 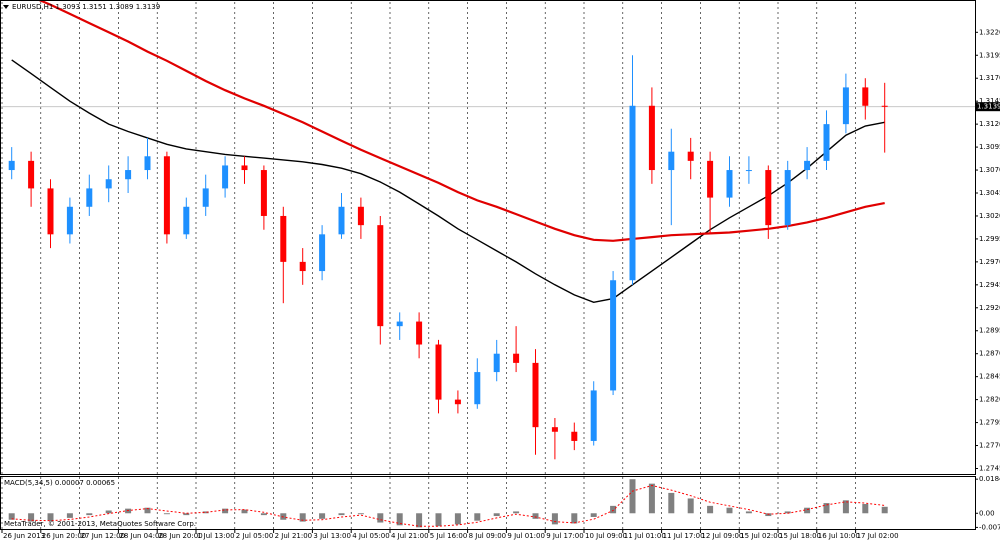 I want to click on macd-panel-frame, so click(x=488, y=503).